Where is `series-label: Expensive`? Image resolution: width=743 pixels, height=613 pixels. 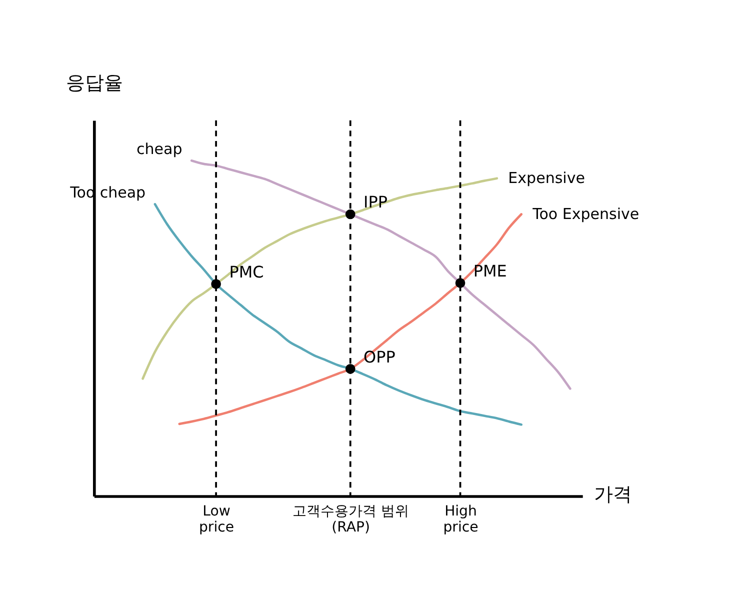
series-label: Expensive is located at coordinates (546, 178).